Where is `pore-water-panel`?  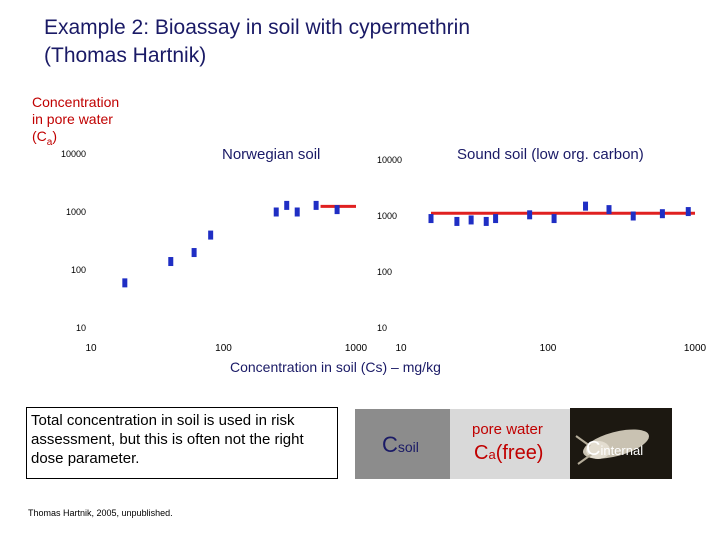 pore-water-panel is located at coordinates (510, 444).